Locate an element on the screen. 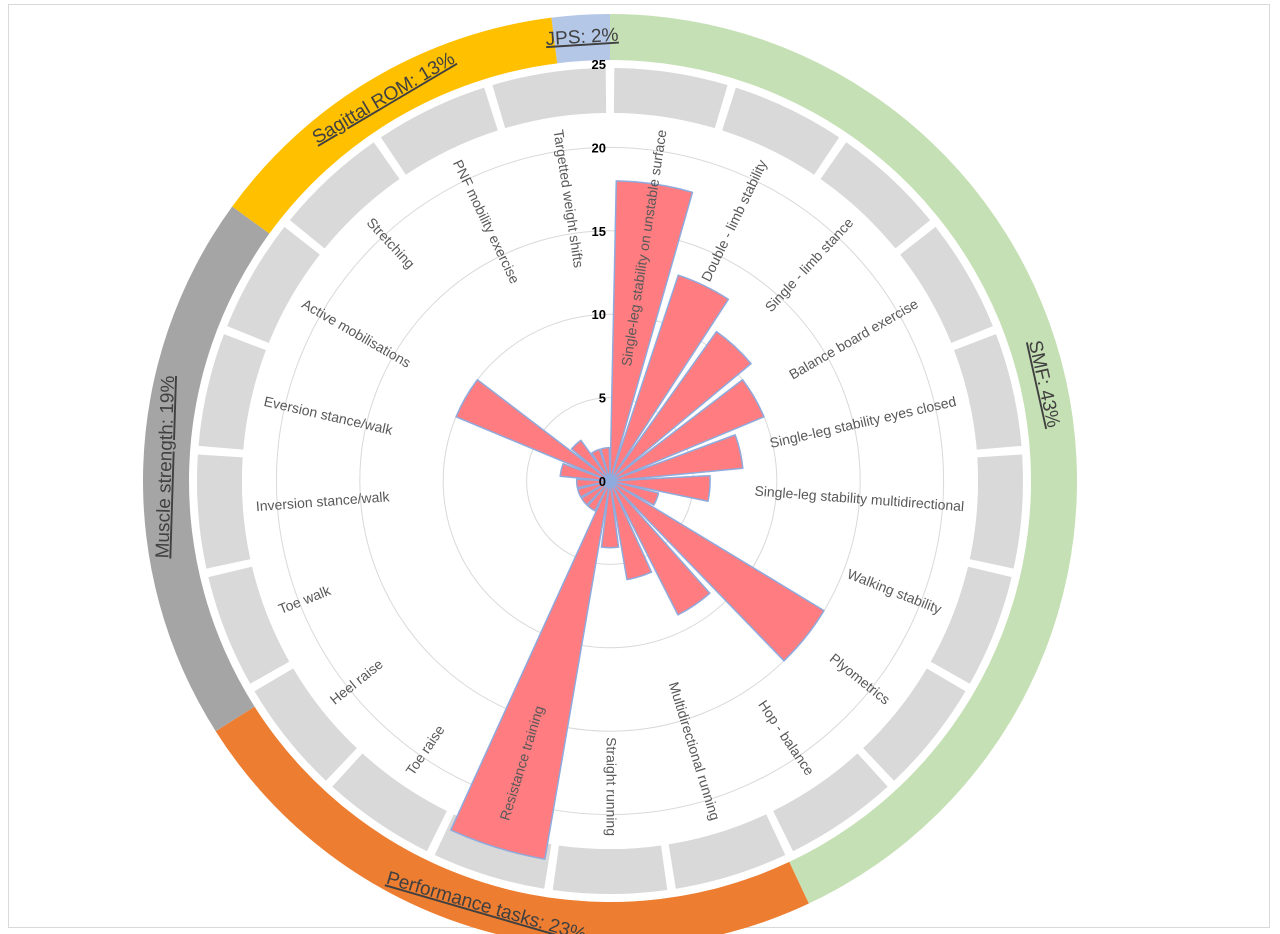  tick-labels: 0 5 10 15 20 25 is located at coordinates (599, 273).